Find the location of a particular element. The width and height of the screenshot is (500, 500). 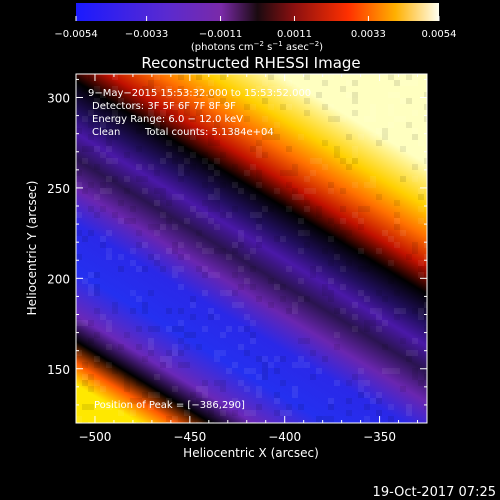

annotation-detectors: Detectors: 3F 5F 6F 7F 8F 9F is located at coordinates (164, 106).